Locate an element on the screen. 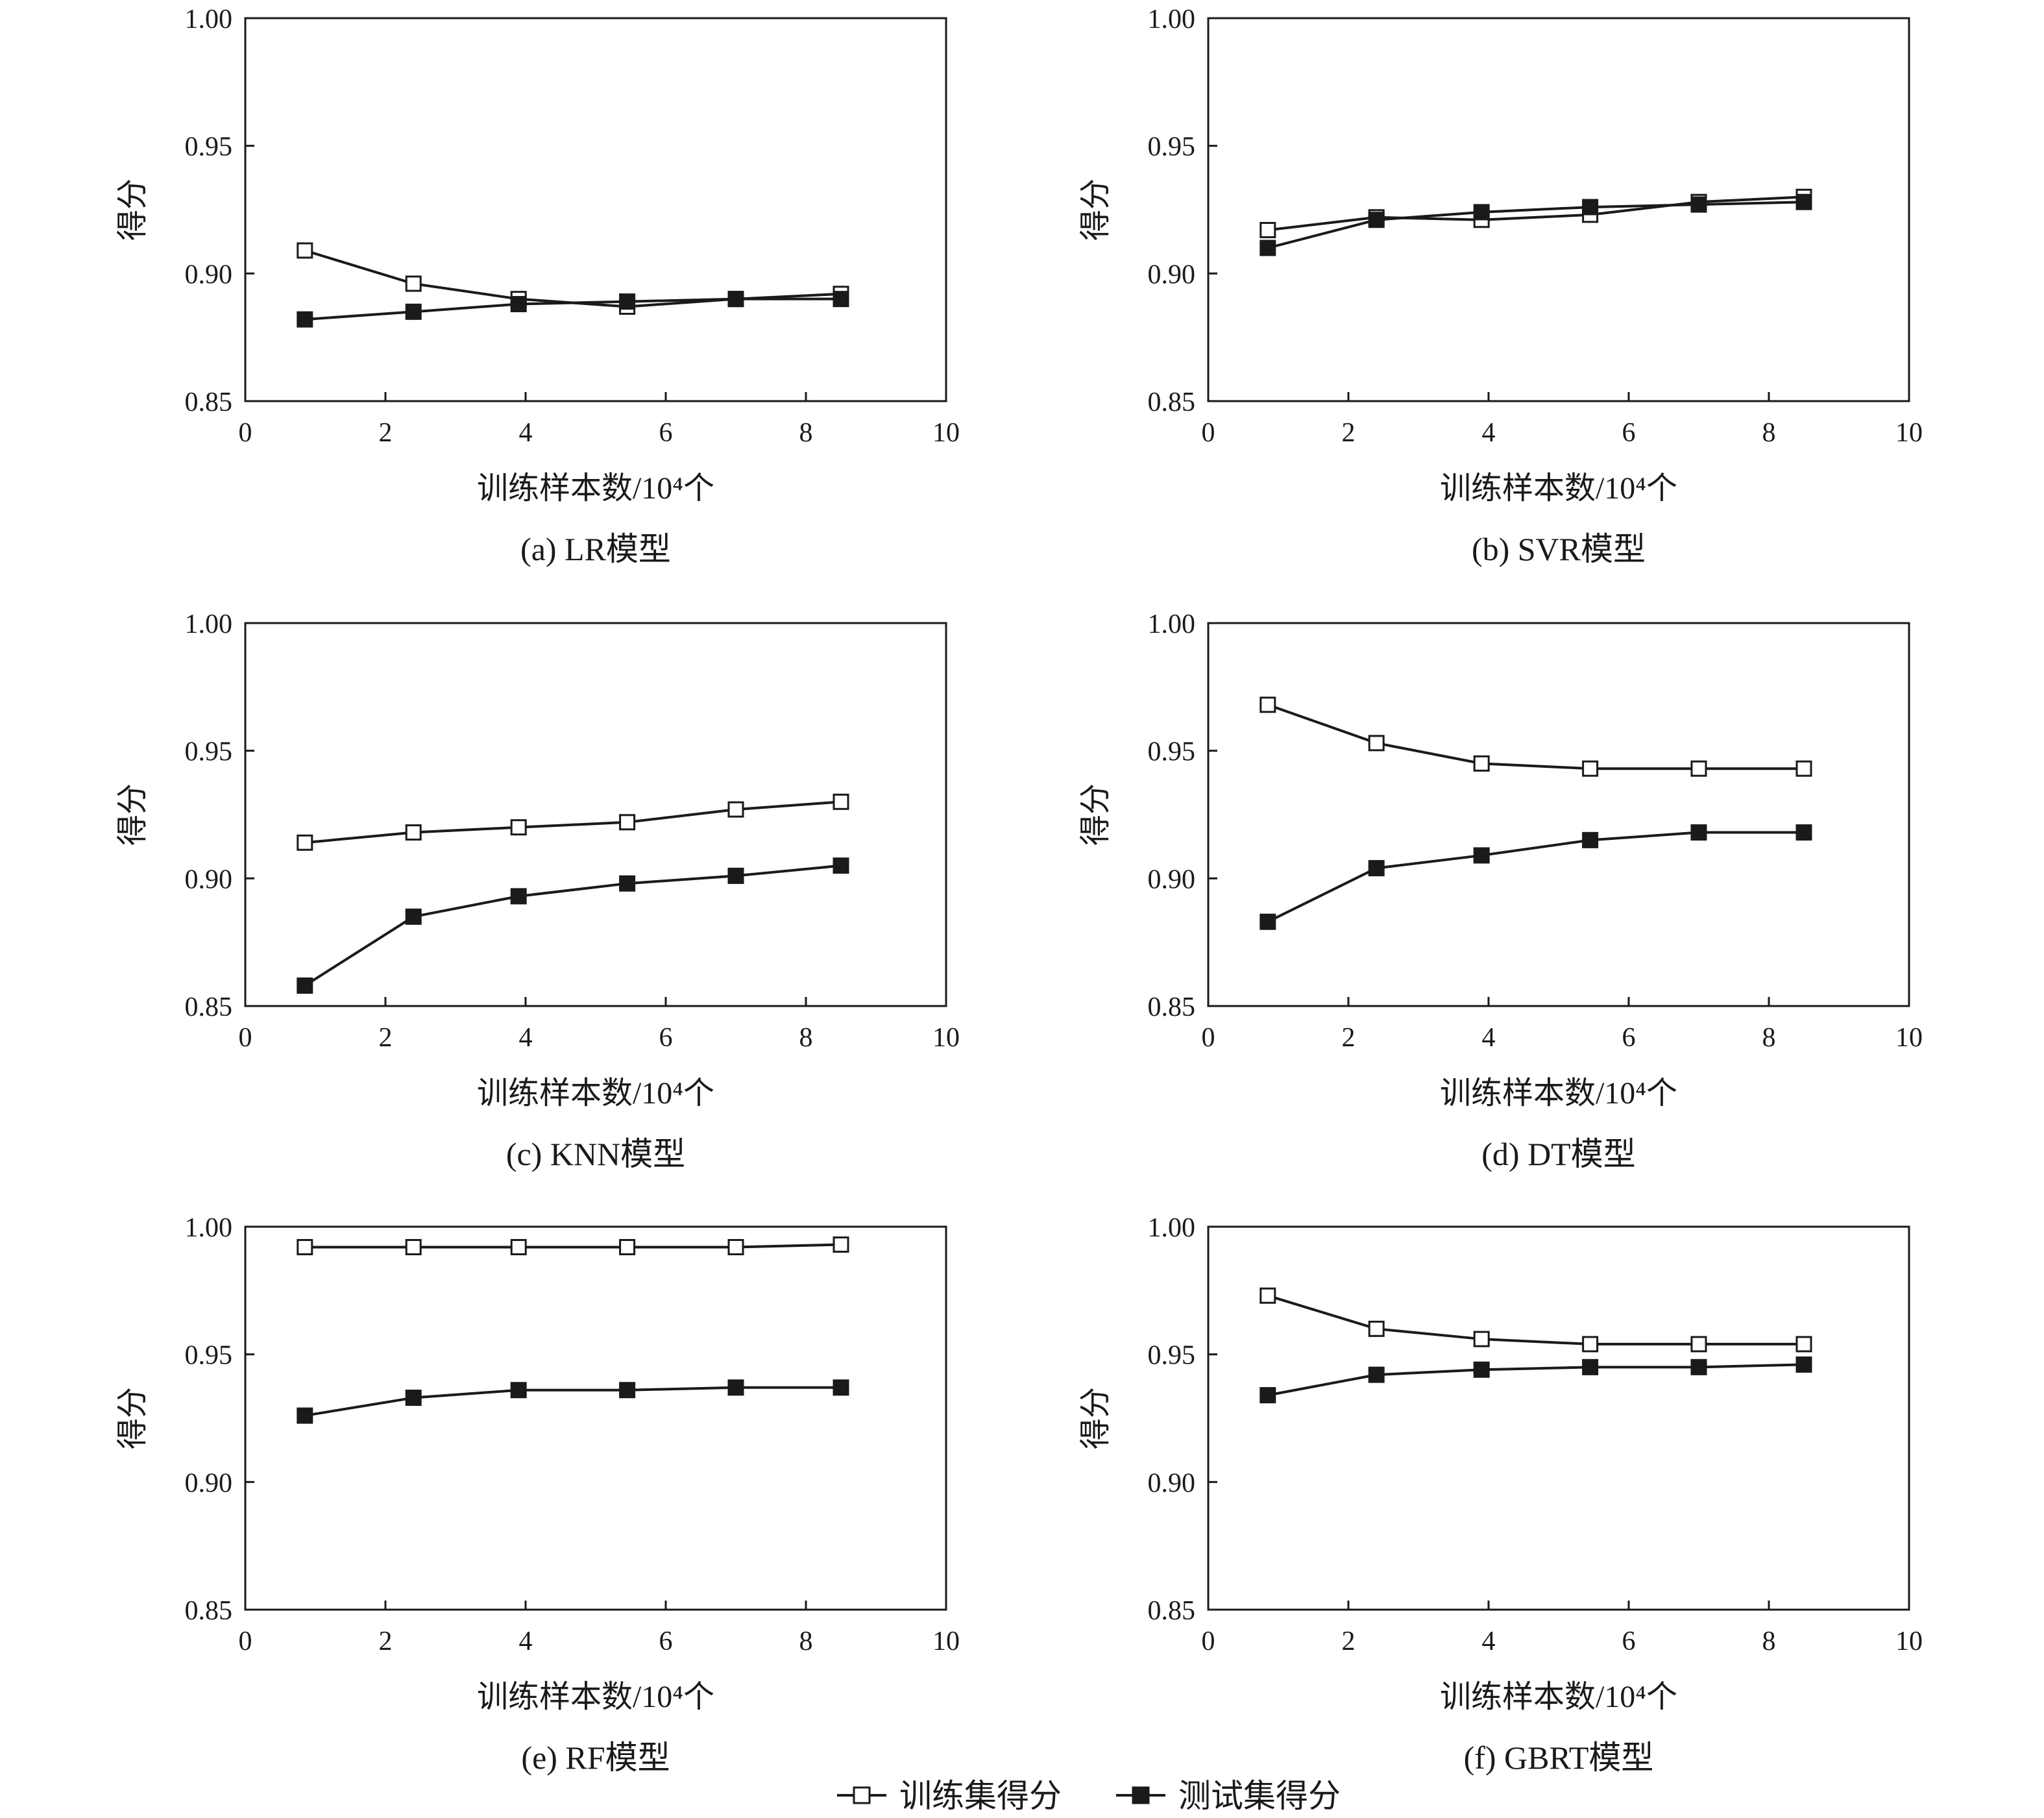  legend-train-marker is located at coordinates (862, 1795).